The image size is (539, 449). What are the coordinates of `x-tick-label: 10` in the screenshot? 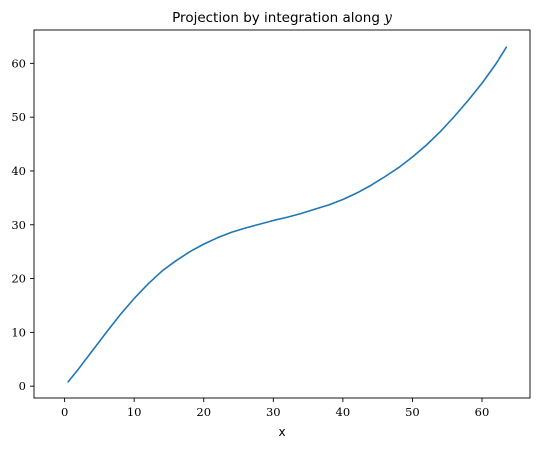 It's located at (134, 412).